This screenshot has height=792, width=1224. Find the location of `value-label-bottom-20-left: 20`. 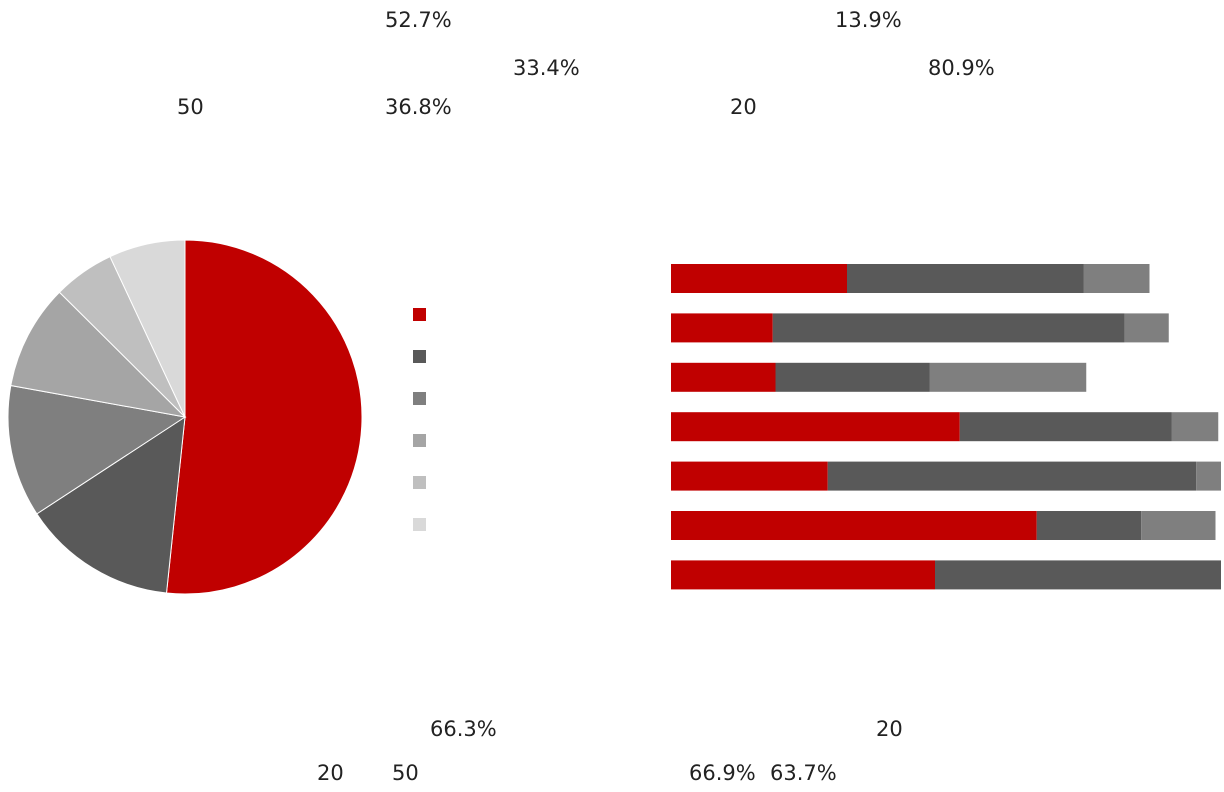

value-label-bottom-20-left: 20 is located at coordinates (330, 773).